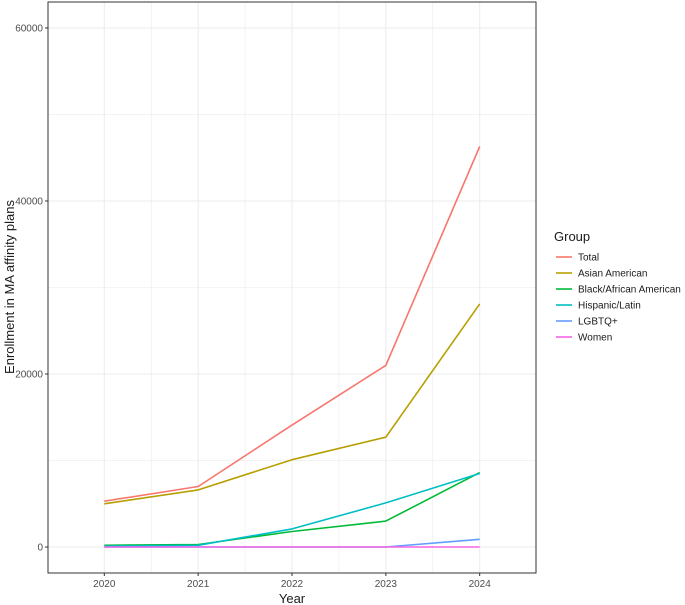 Image resolution: width=685 pixels, height=605 pixels. Describe the element at coordinates (480, 584) in the screenshot. I see `x-tick-label: 2024` at that location.